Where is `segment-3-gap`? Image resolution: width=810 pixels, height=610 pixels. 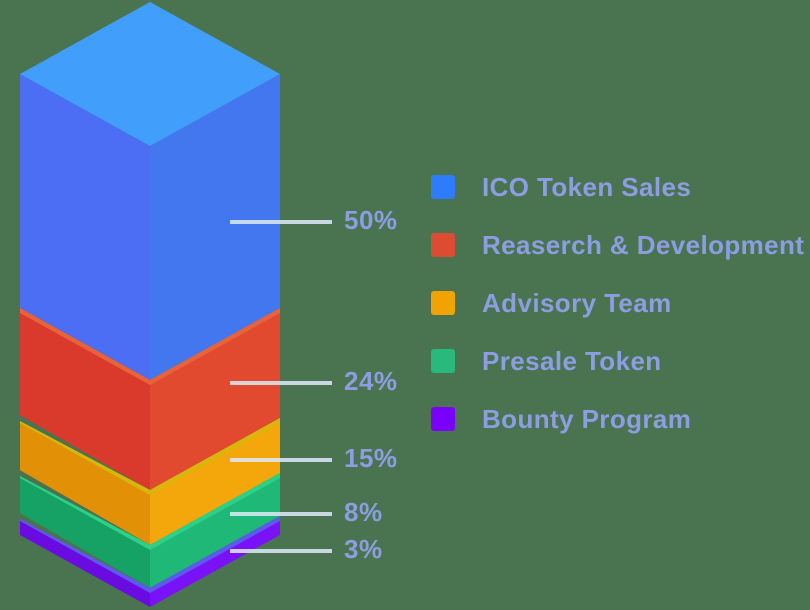
segment-3-gap is located at coordinates (84, 507).